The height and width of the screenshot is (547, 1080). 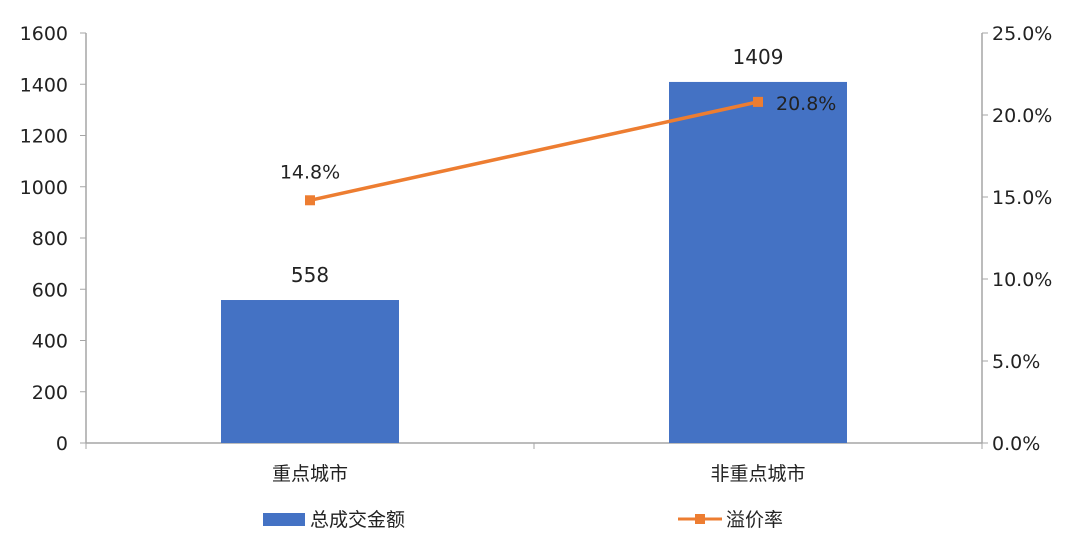 What do you see at coordinates (1022, 198) in the screenshot?
I see `right-tick-label: 15.0%` at bounding box center [1022, 198].